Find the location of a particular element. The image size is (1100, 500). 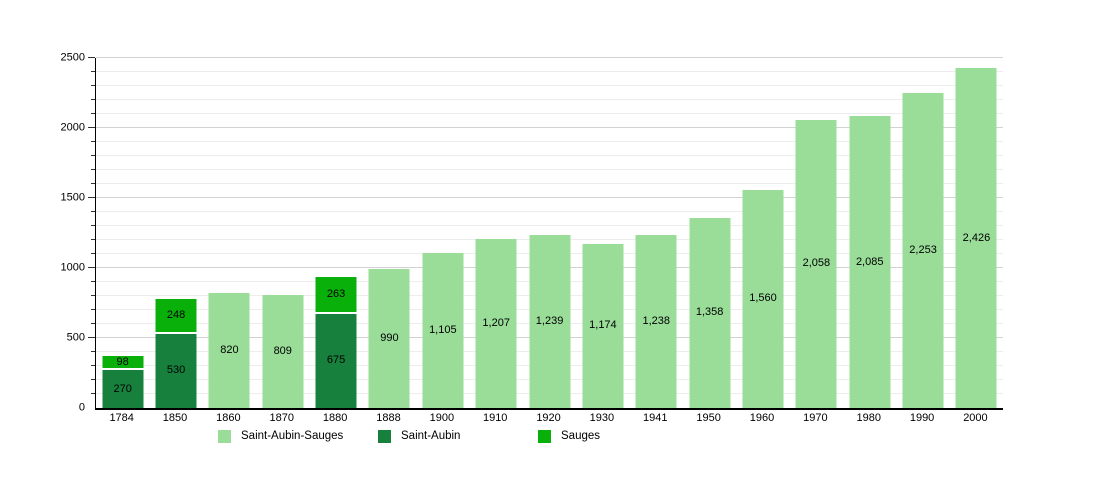

bar-2000: 2,426 is located at coordinates (976, 233).